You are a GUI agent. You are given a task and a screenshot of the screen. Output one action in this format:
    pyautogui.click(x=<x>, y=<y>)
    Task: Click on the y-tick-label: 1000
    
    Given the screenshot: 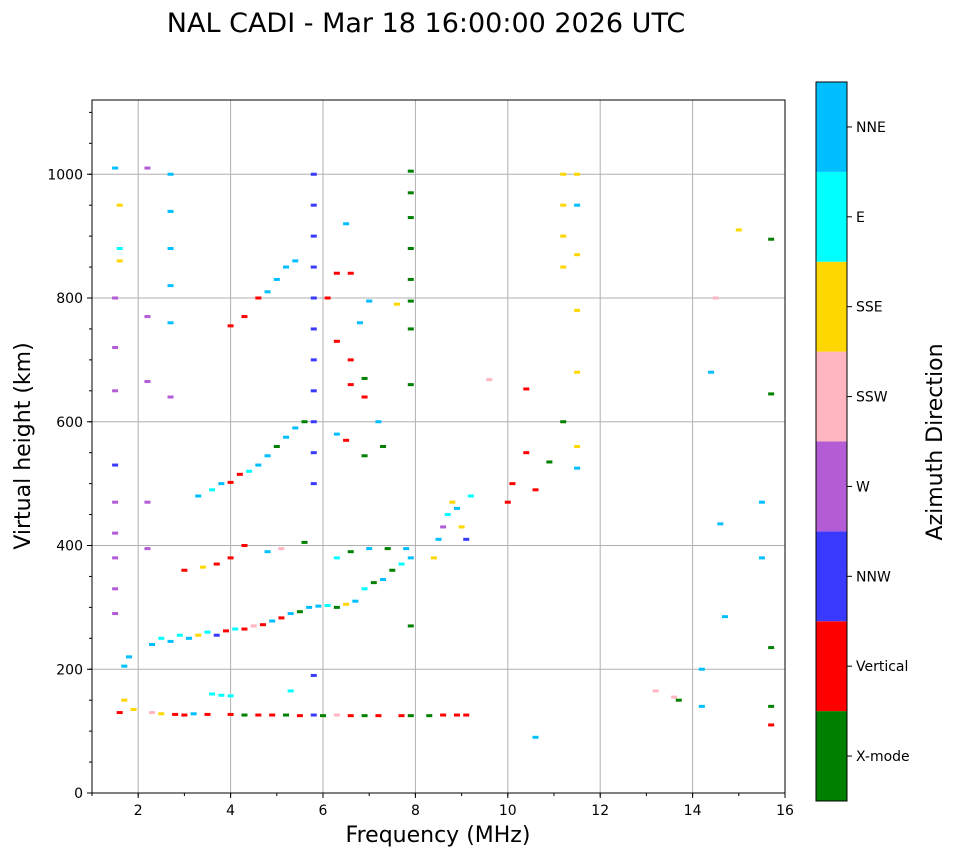 What is the action you would take?
    pyautogui.click(x=65, y=175)
    